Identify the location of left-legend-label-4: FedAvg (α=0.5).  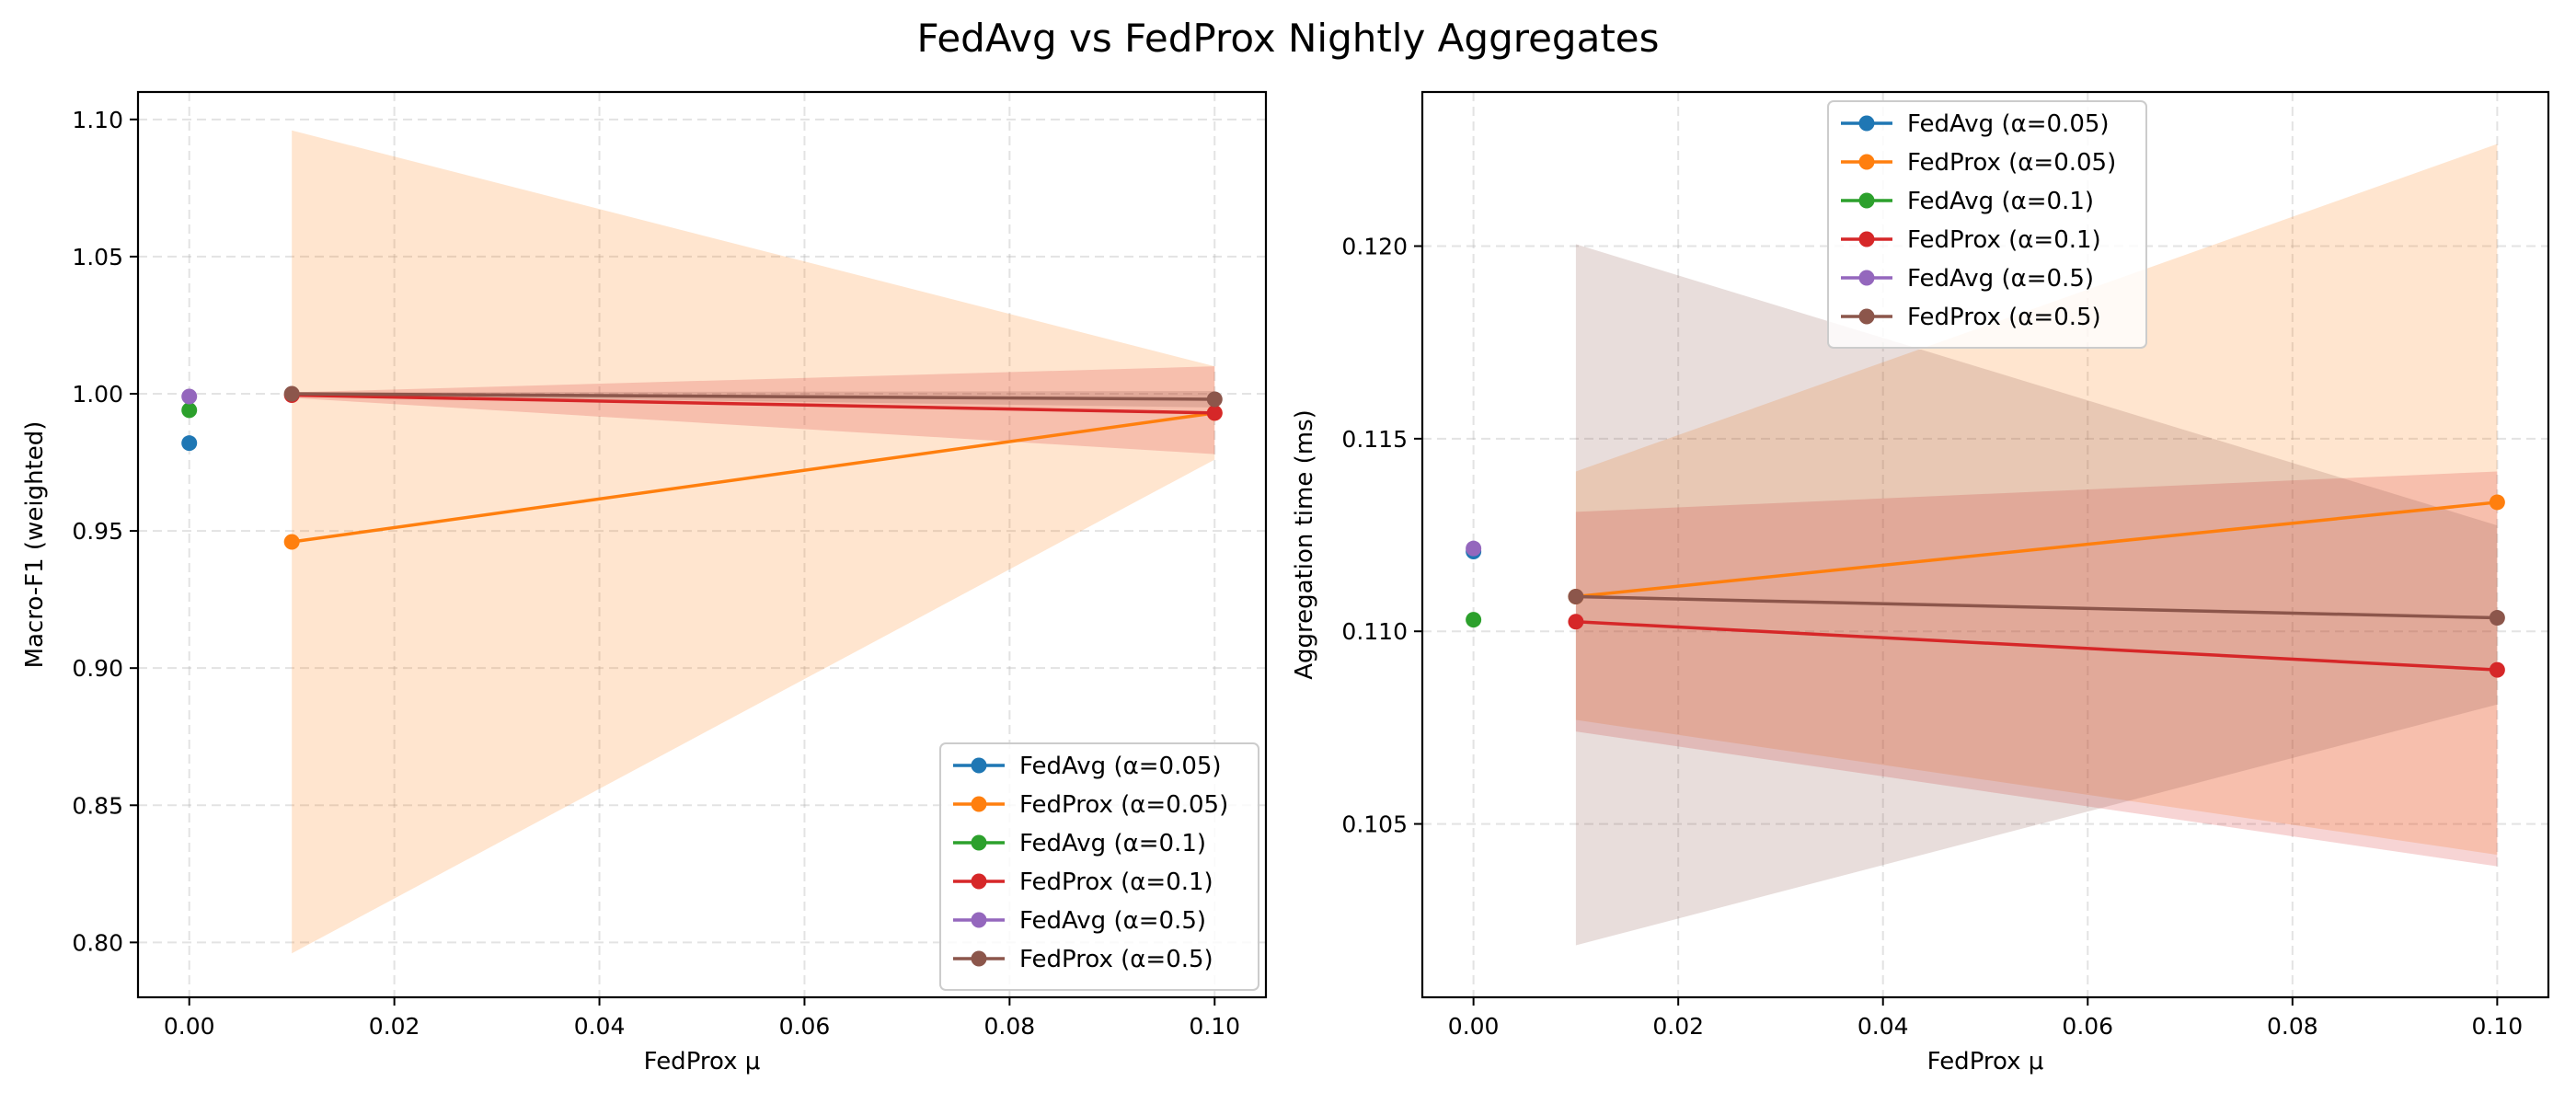
(1112, 921).